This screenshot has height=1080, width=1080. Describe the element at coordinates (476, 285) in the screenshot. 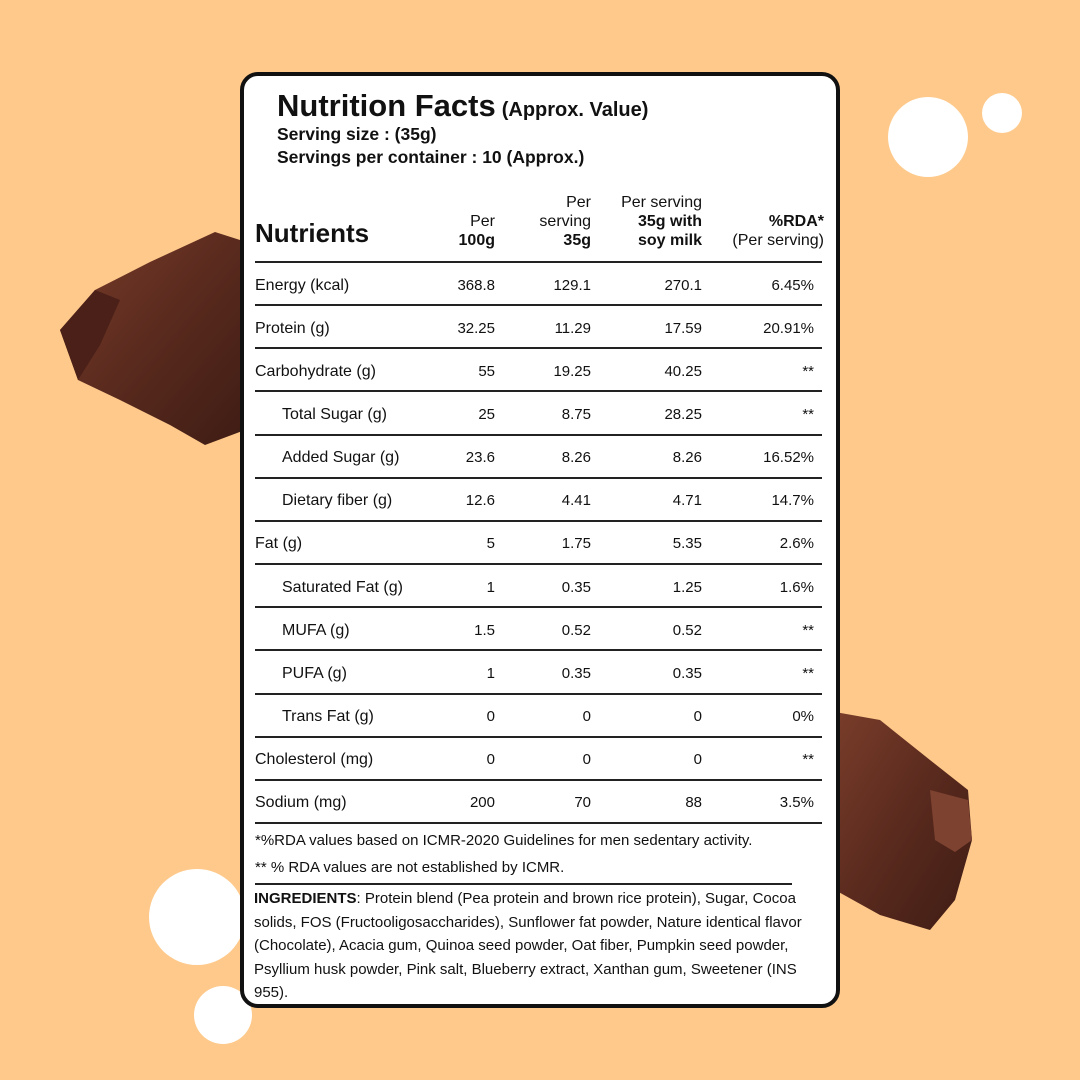

I see `nutrient-value: 368.8` at that location.